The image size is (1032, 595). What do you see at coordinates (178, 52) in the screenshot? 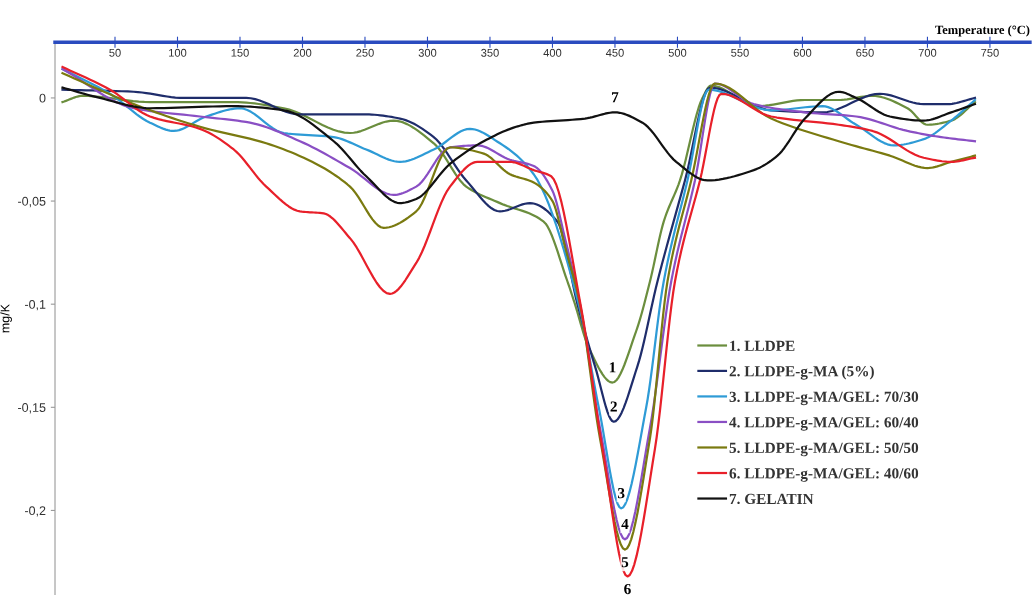
I see `x-tick-label: 100` at bounding box center [178, 52].